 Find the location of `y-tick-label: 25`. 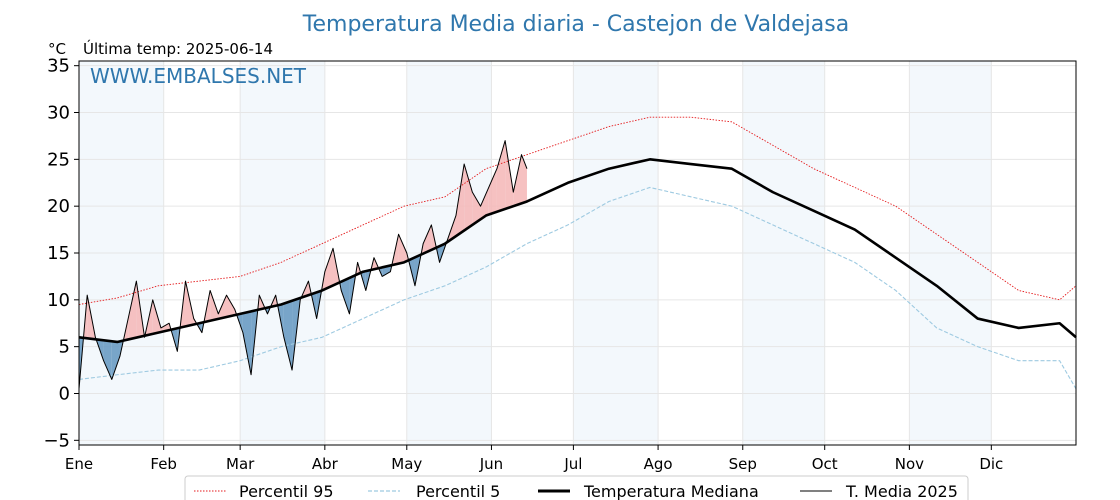

y-tick-label: 25 is located at coordinates (58, 159).